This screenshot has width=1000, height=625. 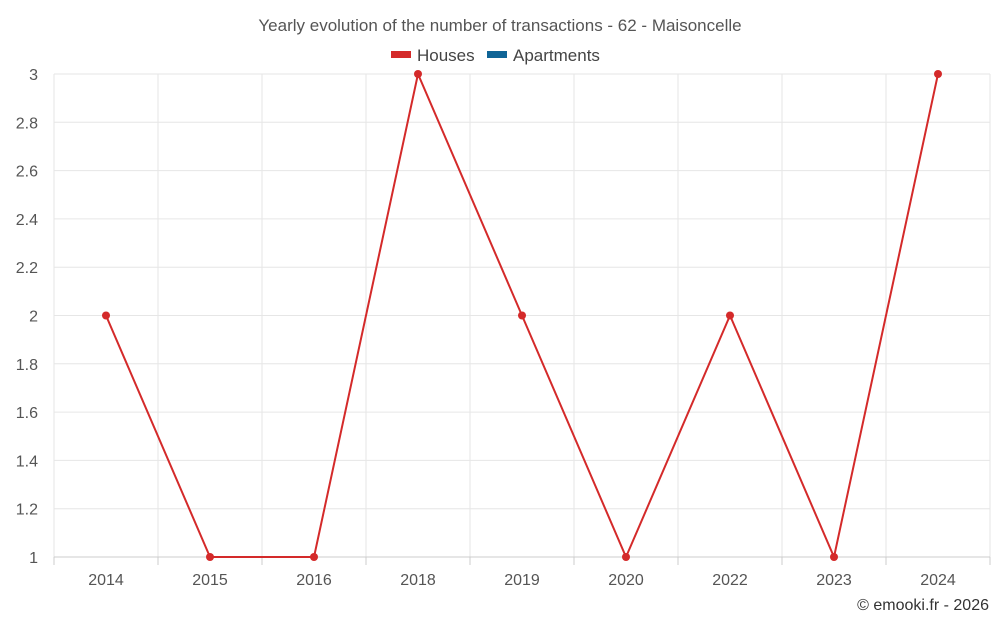 What do you see at coordinates (923, 605) in the screenshot?
I see `credit-text: © emooki.fr - 2026` at bounding box center [923, 605].